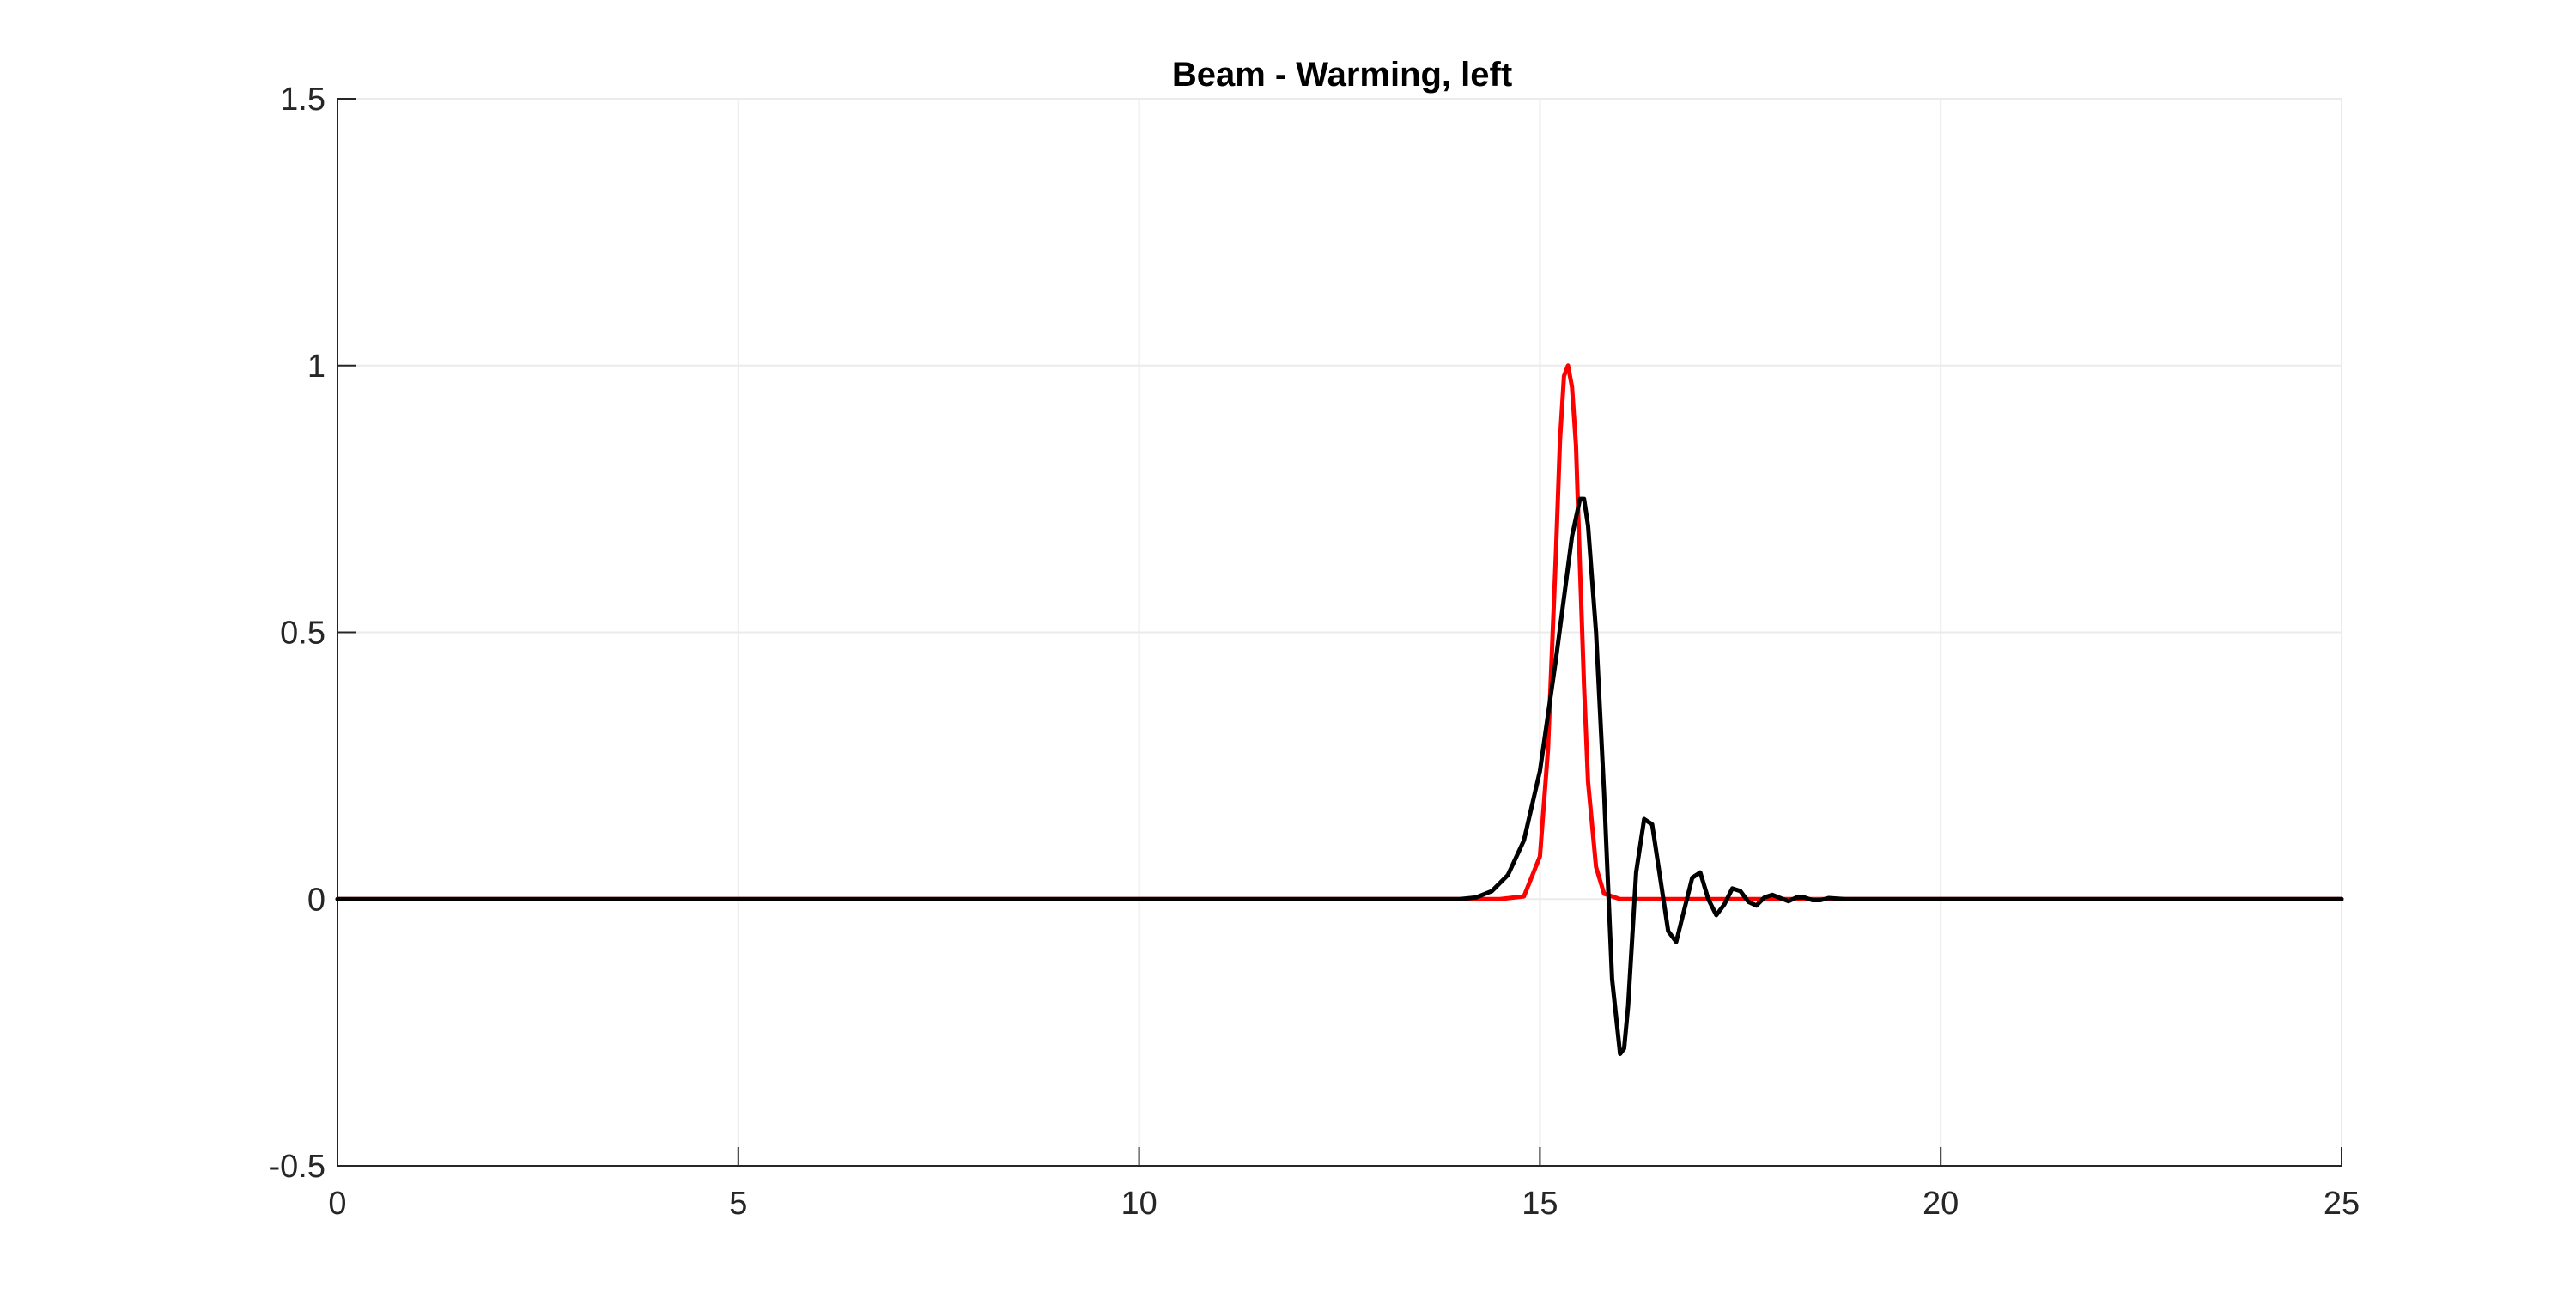 This screenshot has height=1305, width=2576. Describe the element at coordinates (302, 100) in the screenshot. I see `y-tick-label: 1.5` at that location.